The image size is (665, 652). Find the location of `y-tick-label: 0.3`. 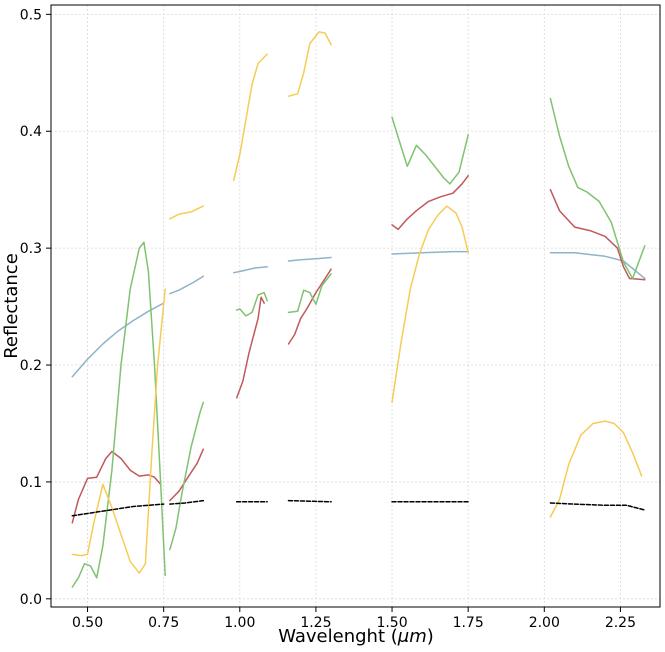

y-tick-label: 0.3 is located at coordinates (31, 249).